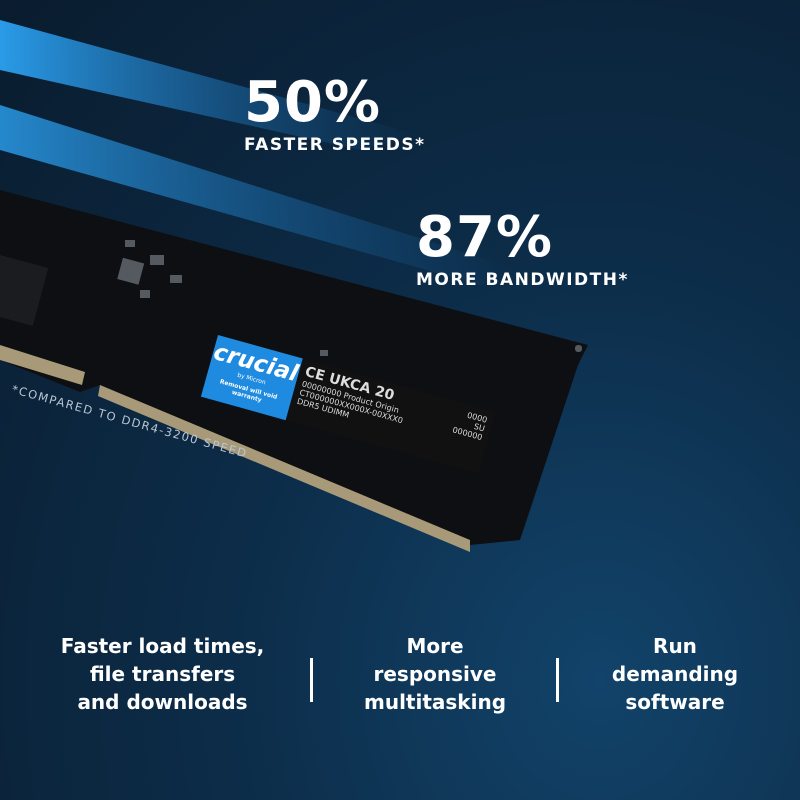 This screenshot has height=800, width=800. Describe the element at coordinates (435, 646) in the screenshot. I see `feature-line: More` at that location.